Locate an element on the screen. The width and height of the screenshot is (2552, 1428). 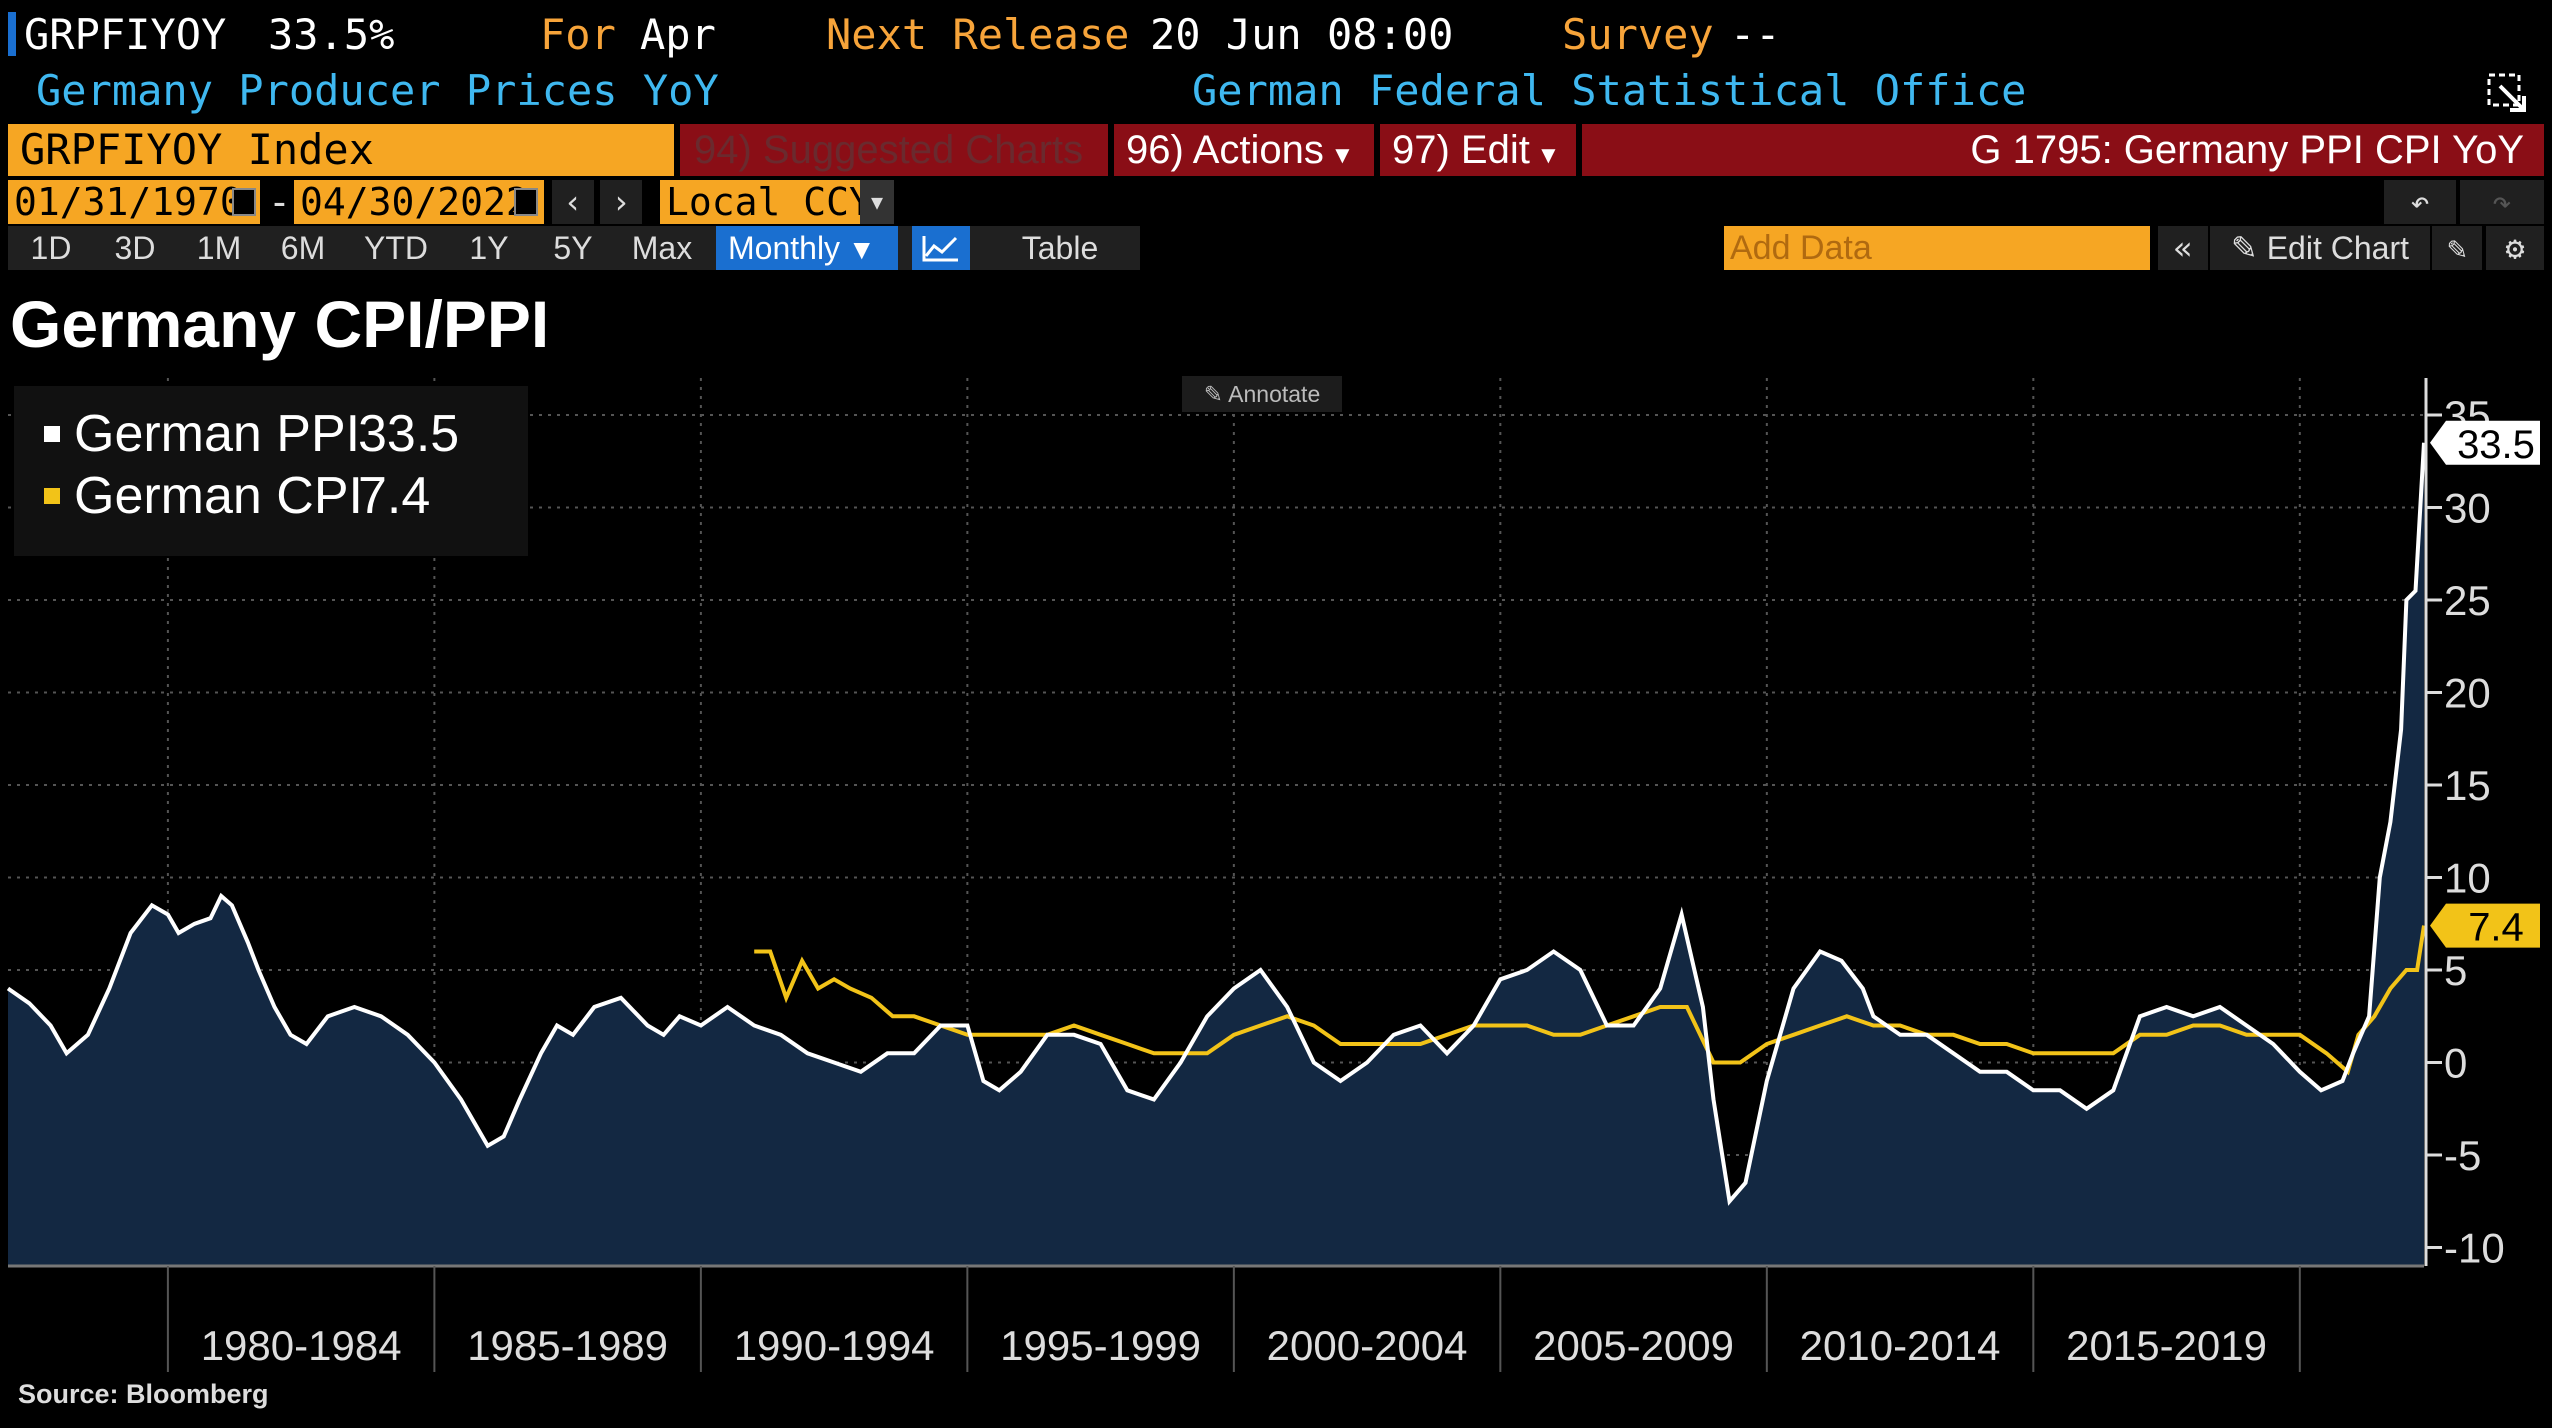
for-value: Apr is located at coordinates (678, 34).